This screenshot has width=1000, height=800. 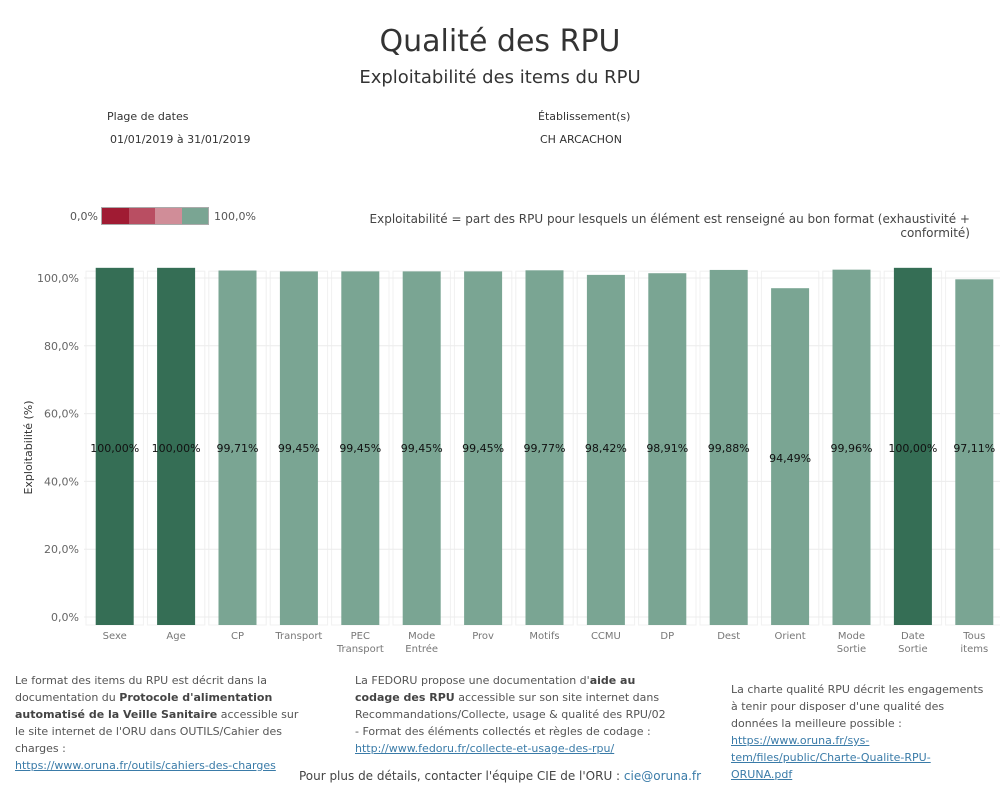 I want to click on y-axis-label: Exploitabilité (%), so click(x=28, y=447).